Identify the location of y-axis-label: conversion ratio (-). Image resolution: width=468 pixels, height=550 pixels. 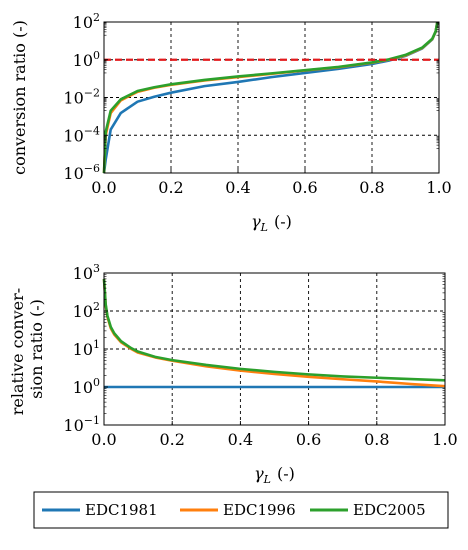
(19, 97).